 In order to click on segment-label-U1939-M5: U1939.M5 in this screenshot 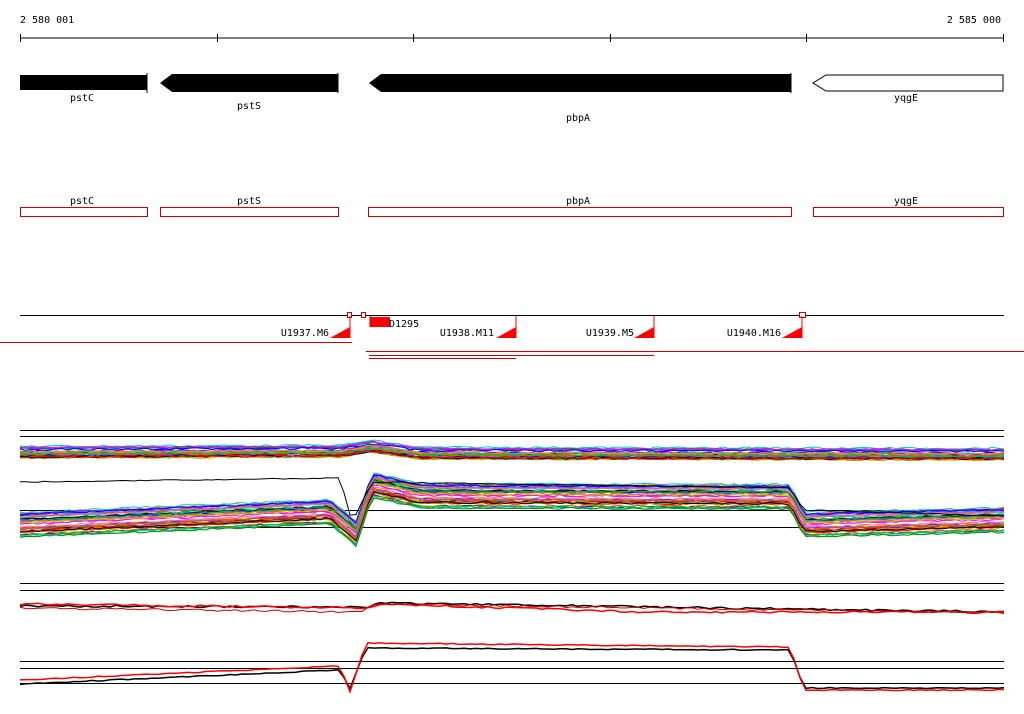, I will do `click(610, 333)`.